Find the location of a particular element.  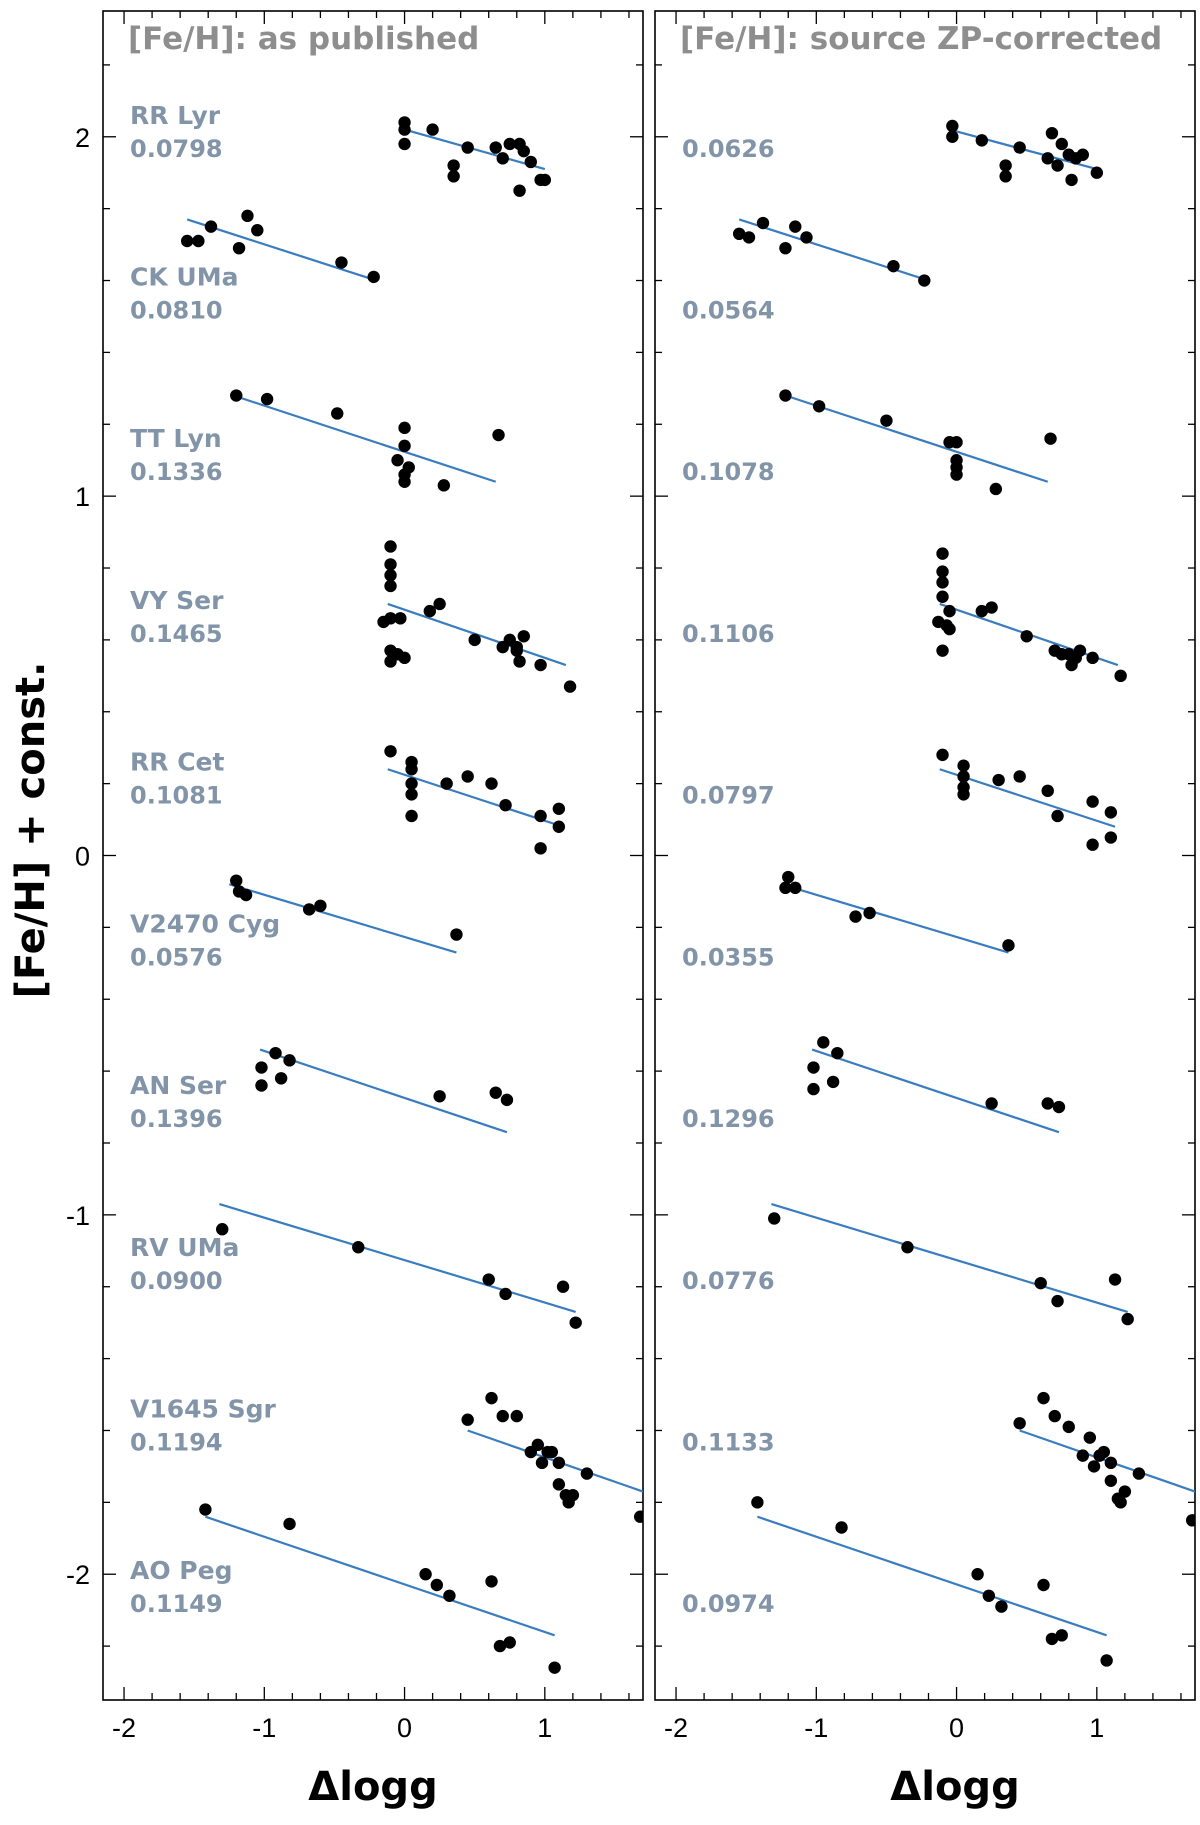

series-rr-cet is located at coordinates (475, 800).